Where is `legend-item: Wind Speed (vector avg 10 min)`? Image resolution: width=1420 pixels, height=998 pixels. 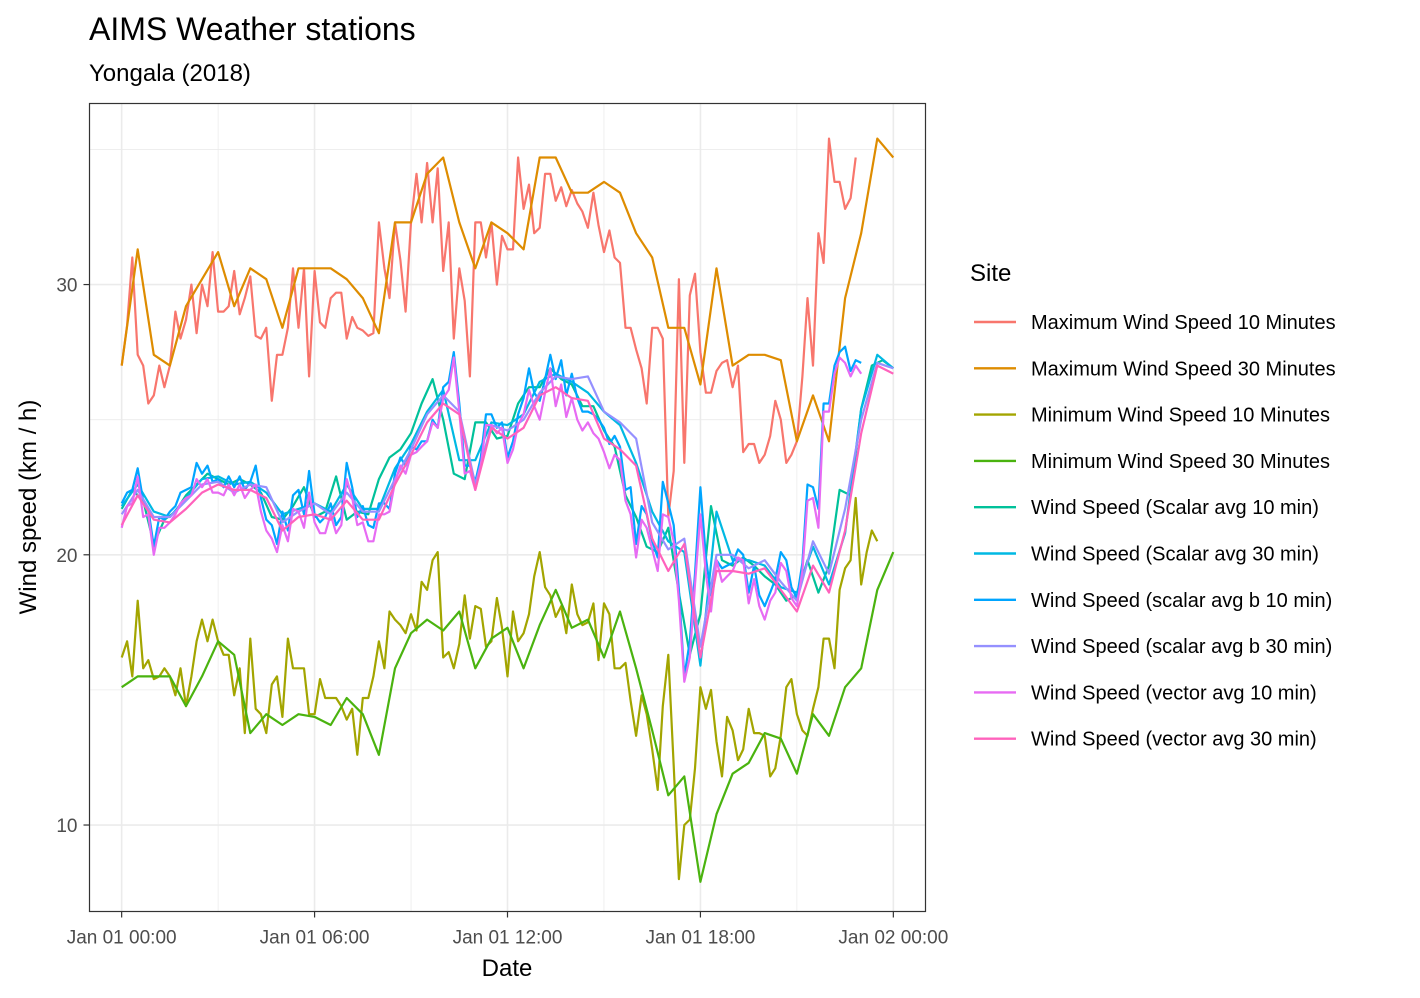 legend-item: Wind Speed (vector avg 10 min) is located at coordinates (1145, 693).